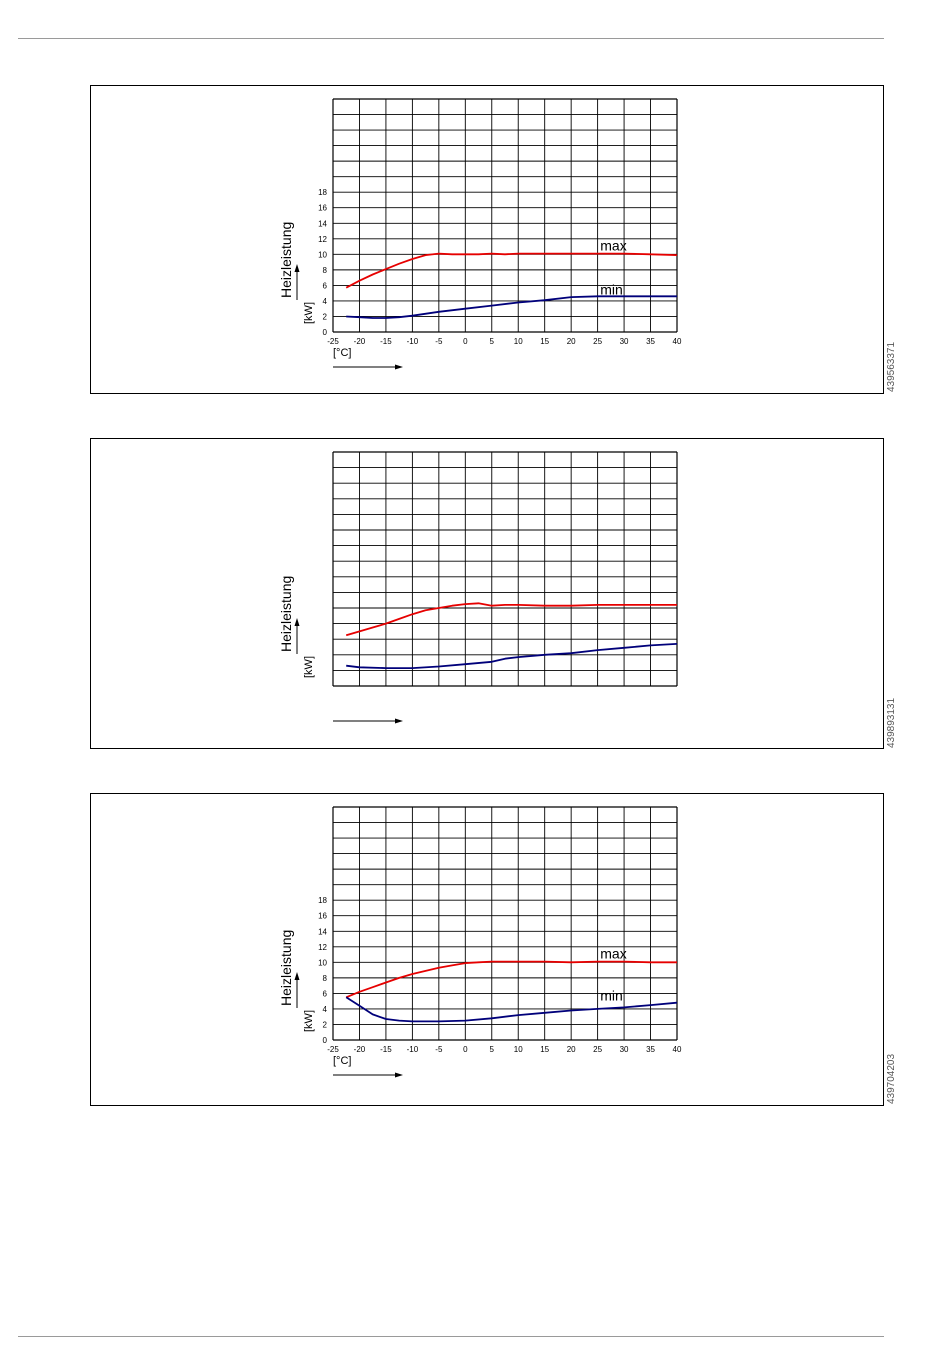  Describe the element at coordinates (451, 1336) in the screenshot. I see `footer-rule` at that location.